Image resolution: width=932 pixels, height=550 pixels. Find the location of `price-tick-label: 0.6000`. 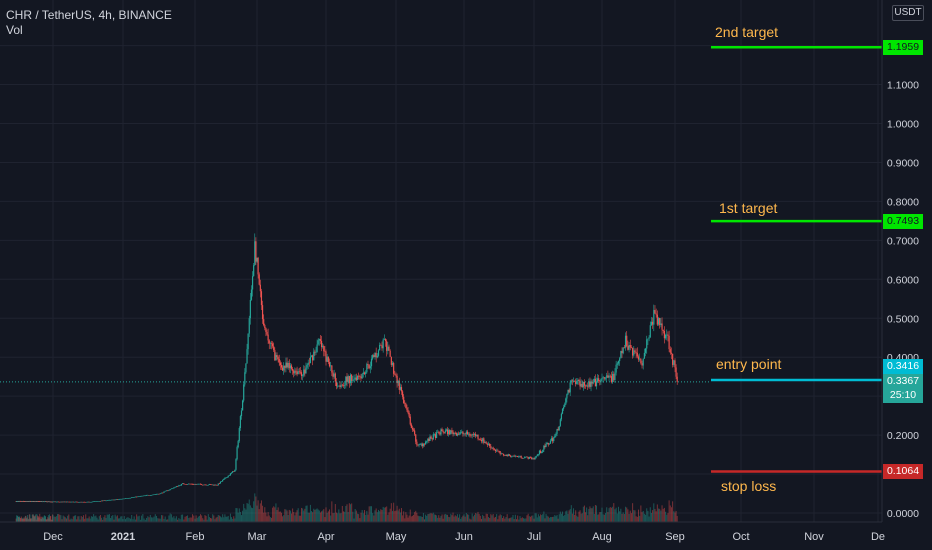

price-tick-label: 0.6000 is located at coordinates (903, 280).